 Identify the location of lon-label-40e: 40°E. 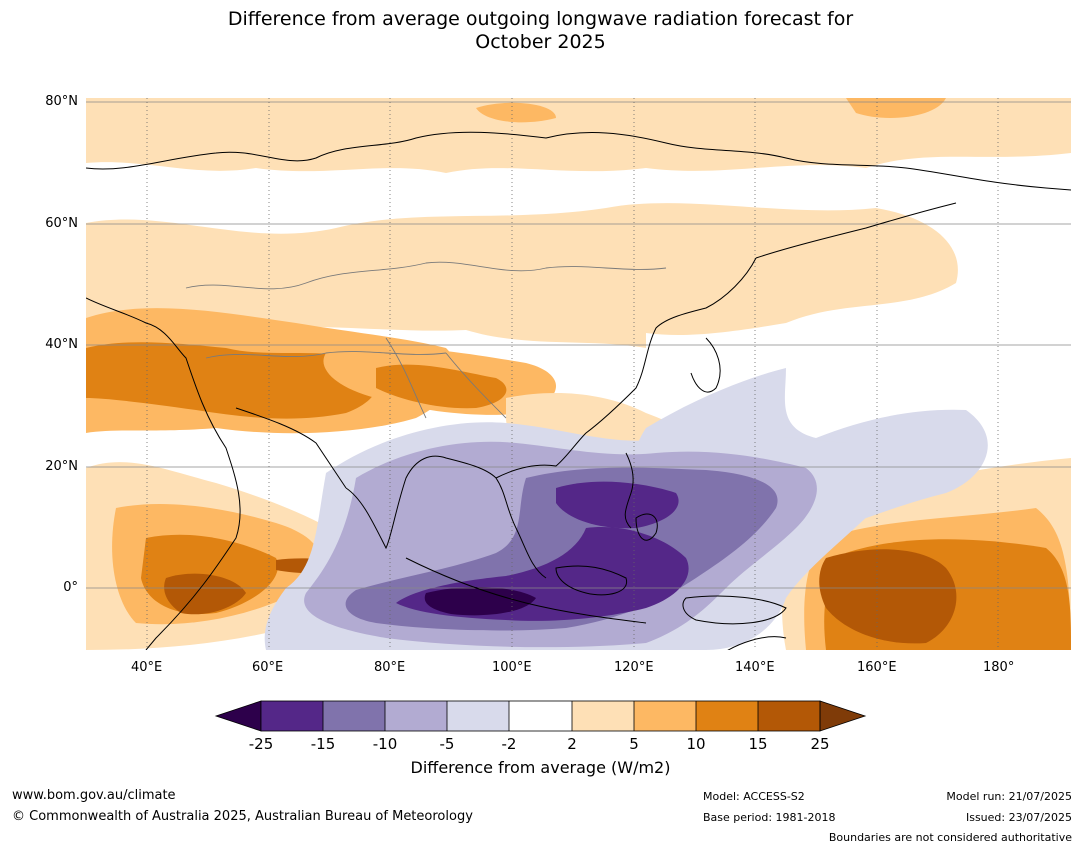
(147, 667).